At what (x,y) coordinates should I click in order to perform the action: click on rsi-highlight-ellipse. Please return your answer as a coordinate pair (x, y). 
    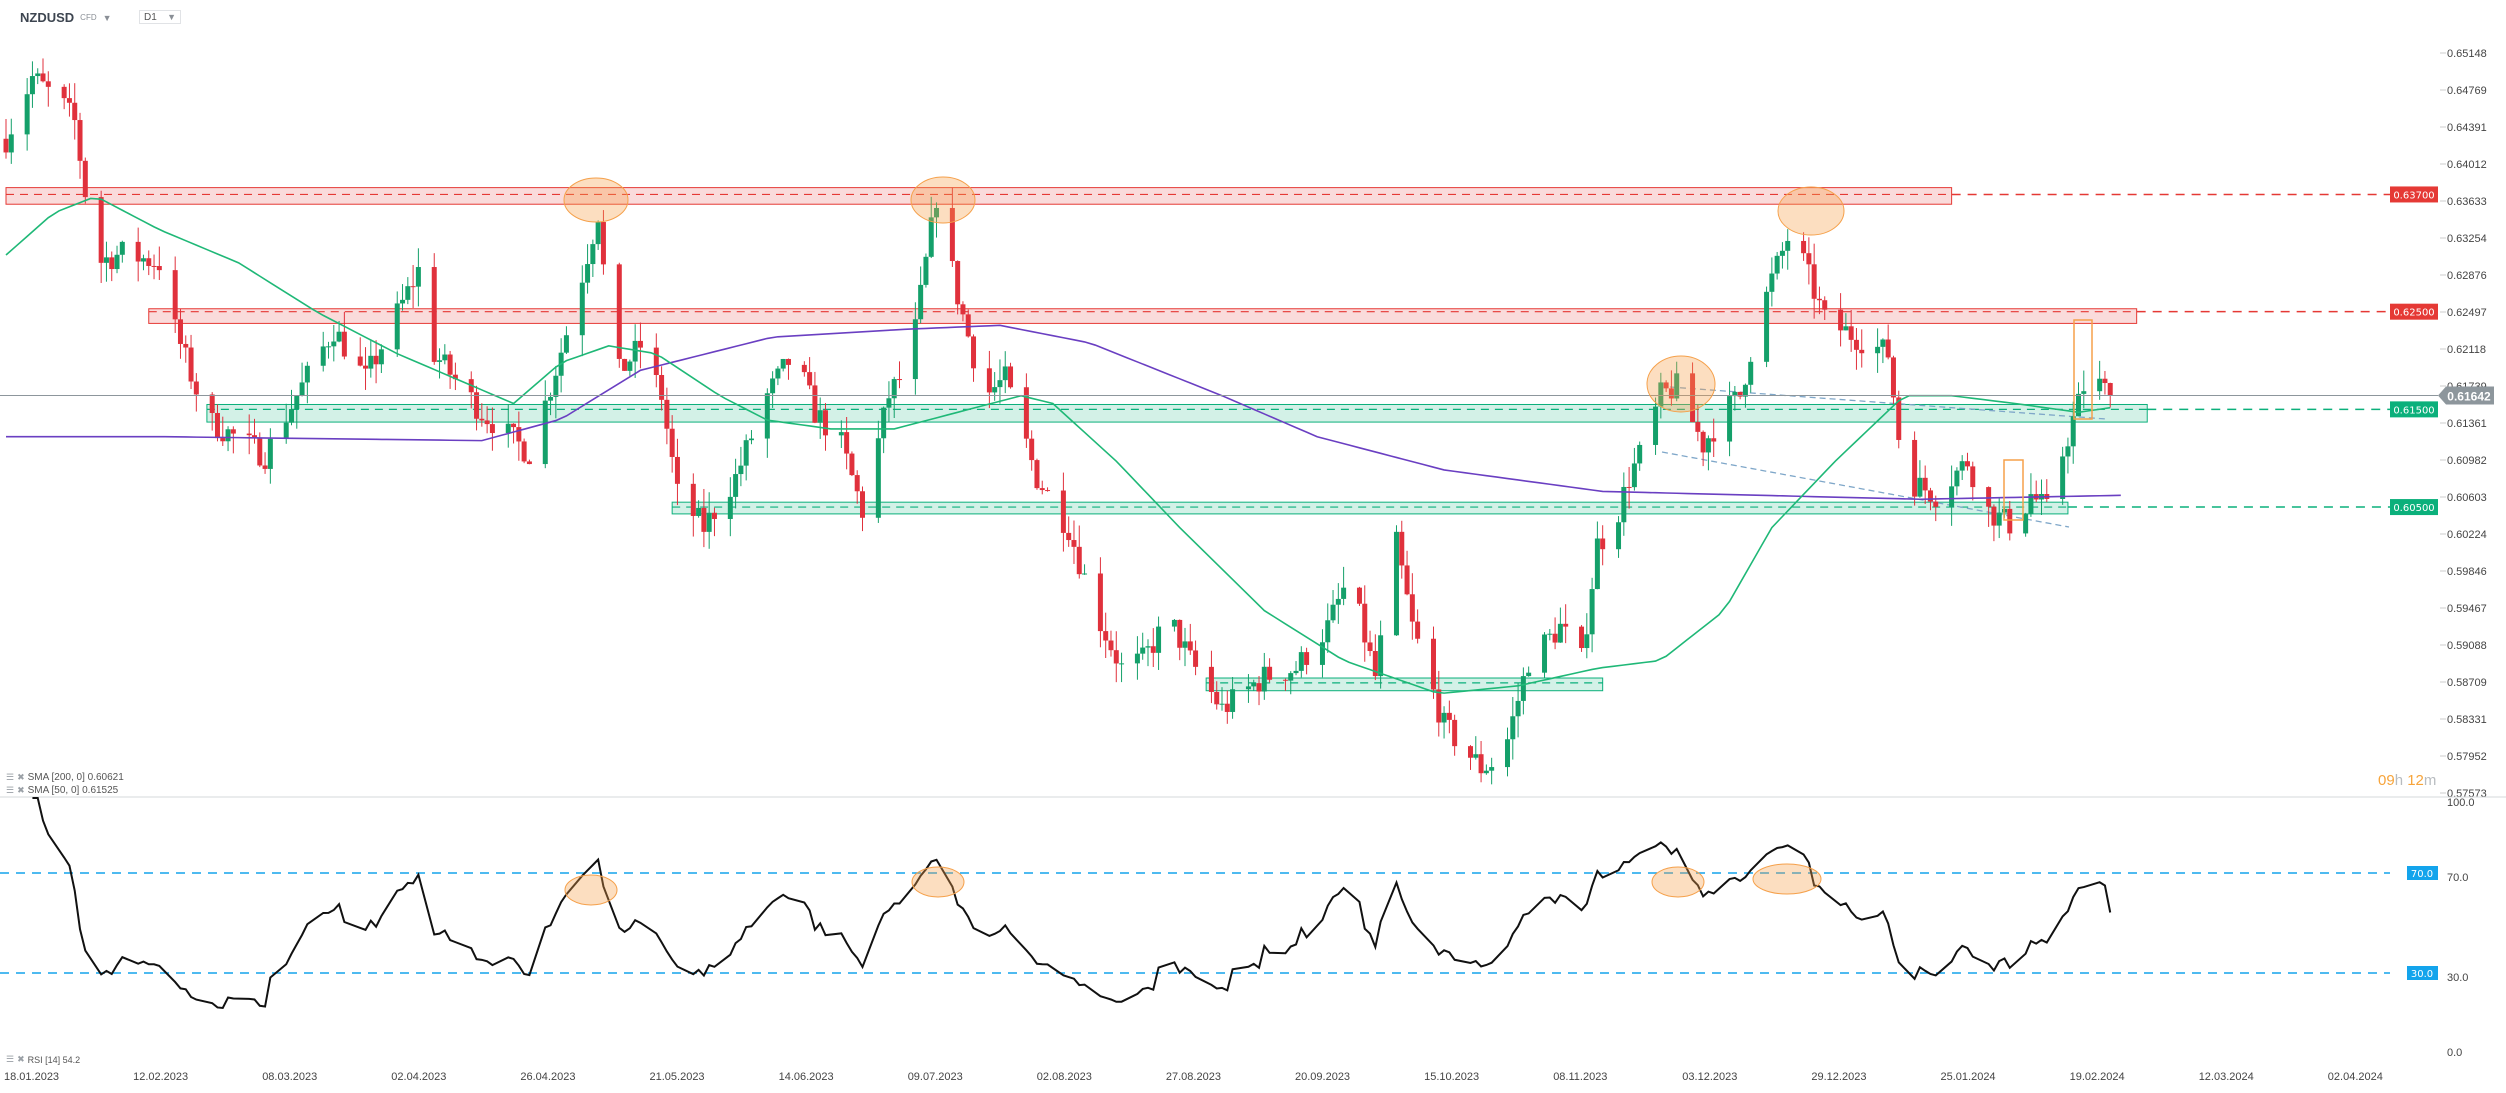
    Looking at the image, I should click on (1787, 879).